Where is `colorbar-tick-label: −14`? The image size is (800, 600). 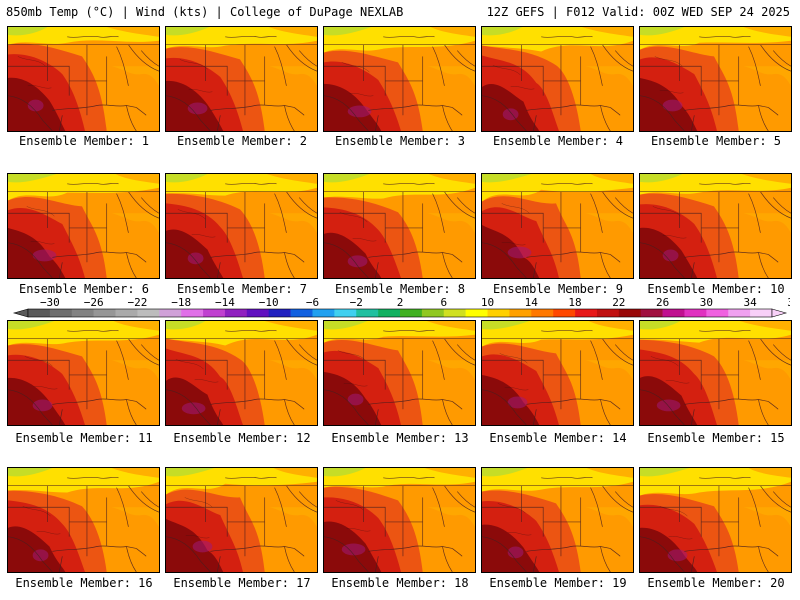
colorbar-tick-label: −14 is located at coordinates (225, 303).